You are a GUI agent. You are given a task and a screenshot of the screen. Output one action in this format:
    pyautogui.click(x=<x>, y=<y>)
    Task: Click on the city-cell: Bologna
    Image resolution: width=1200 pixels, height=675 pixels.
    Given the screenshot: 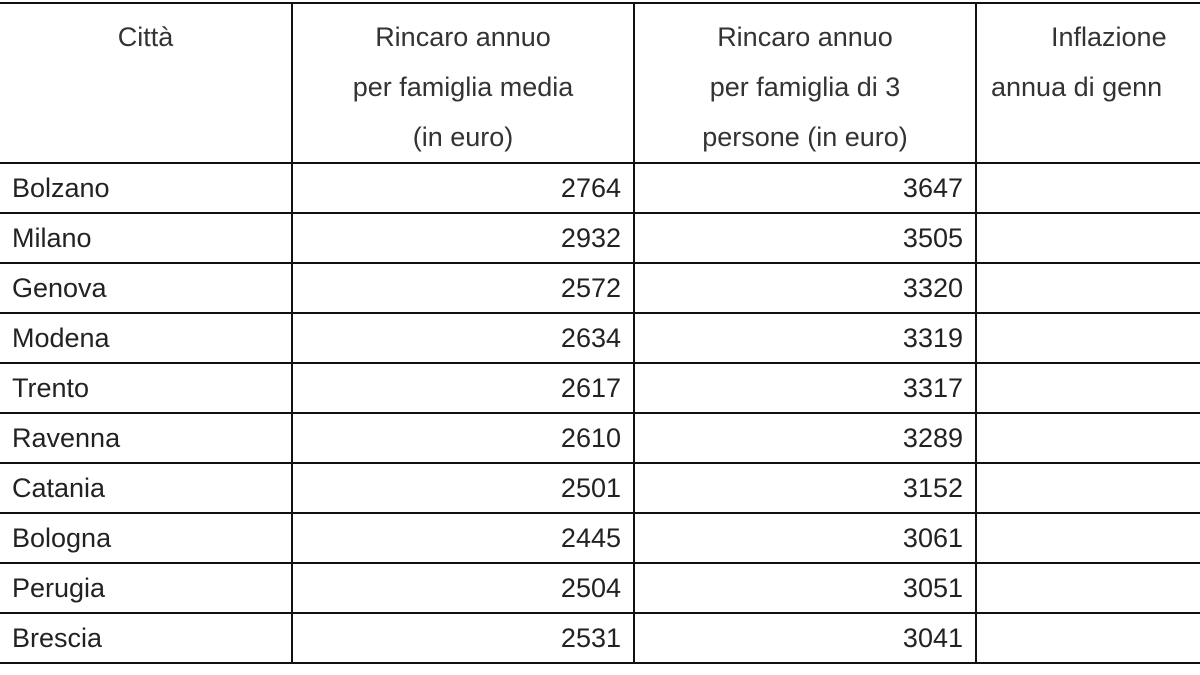 What is the action you would take?
    pyautogui.click(x=146, y=538)
    